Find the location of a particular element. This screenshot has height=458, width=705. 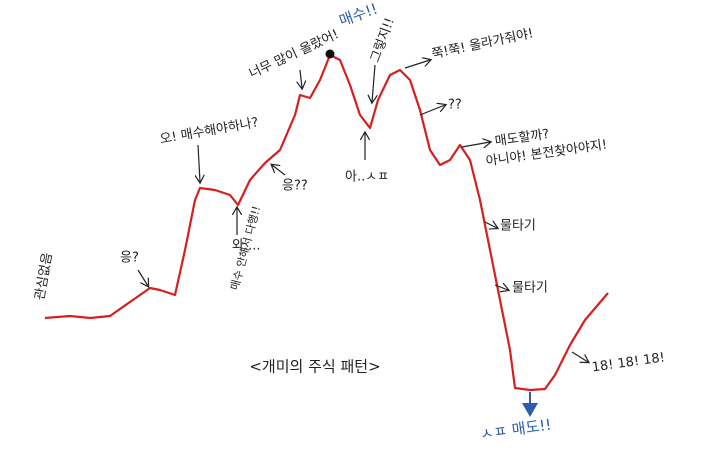

annotation: 오! 매수해야하나? is located at coordinates (209, 131).